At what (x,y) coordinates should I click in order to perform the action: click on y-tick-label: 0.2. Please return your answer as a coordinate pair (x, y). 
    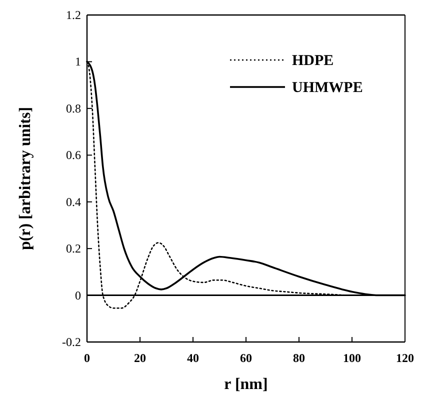
    Looking at the image, I should click on (73, 249).